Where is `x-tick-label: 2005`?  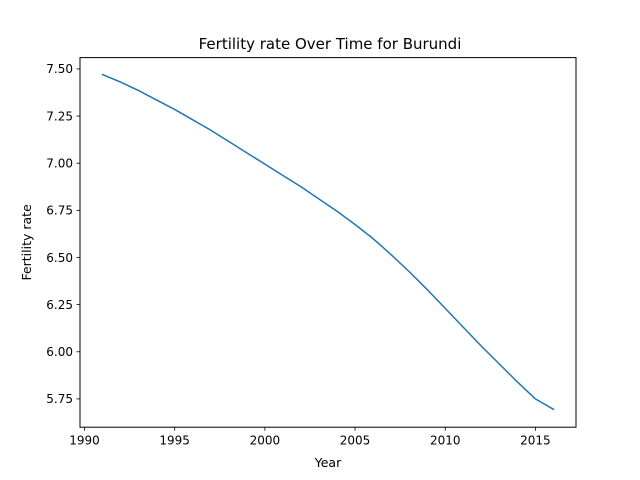 x-tick-label: 2005 is located at coordinates (355, 441).